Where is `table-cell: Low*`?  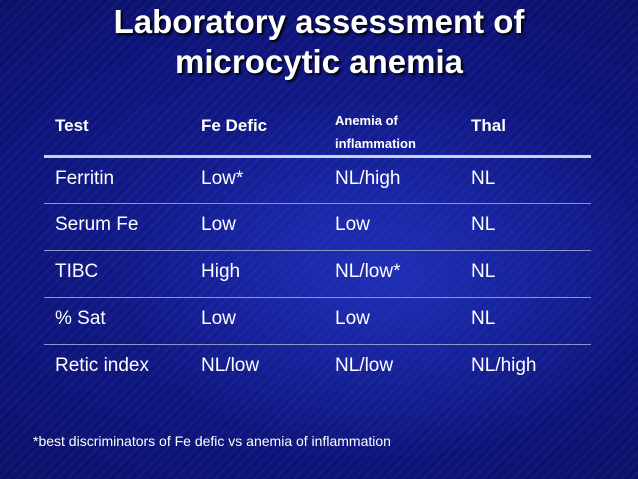
table-cell: Low* is located at coordinates (222, 178).